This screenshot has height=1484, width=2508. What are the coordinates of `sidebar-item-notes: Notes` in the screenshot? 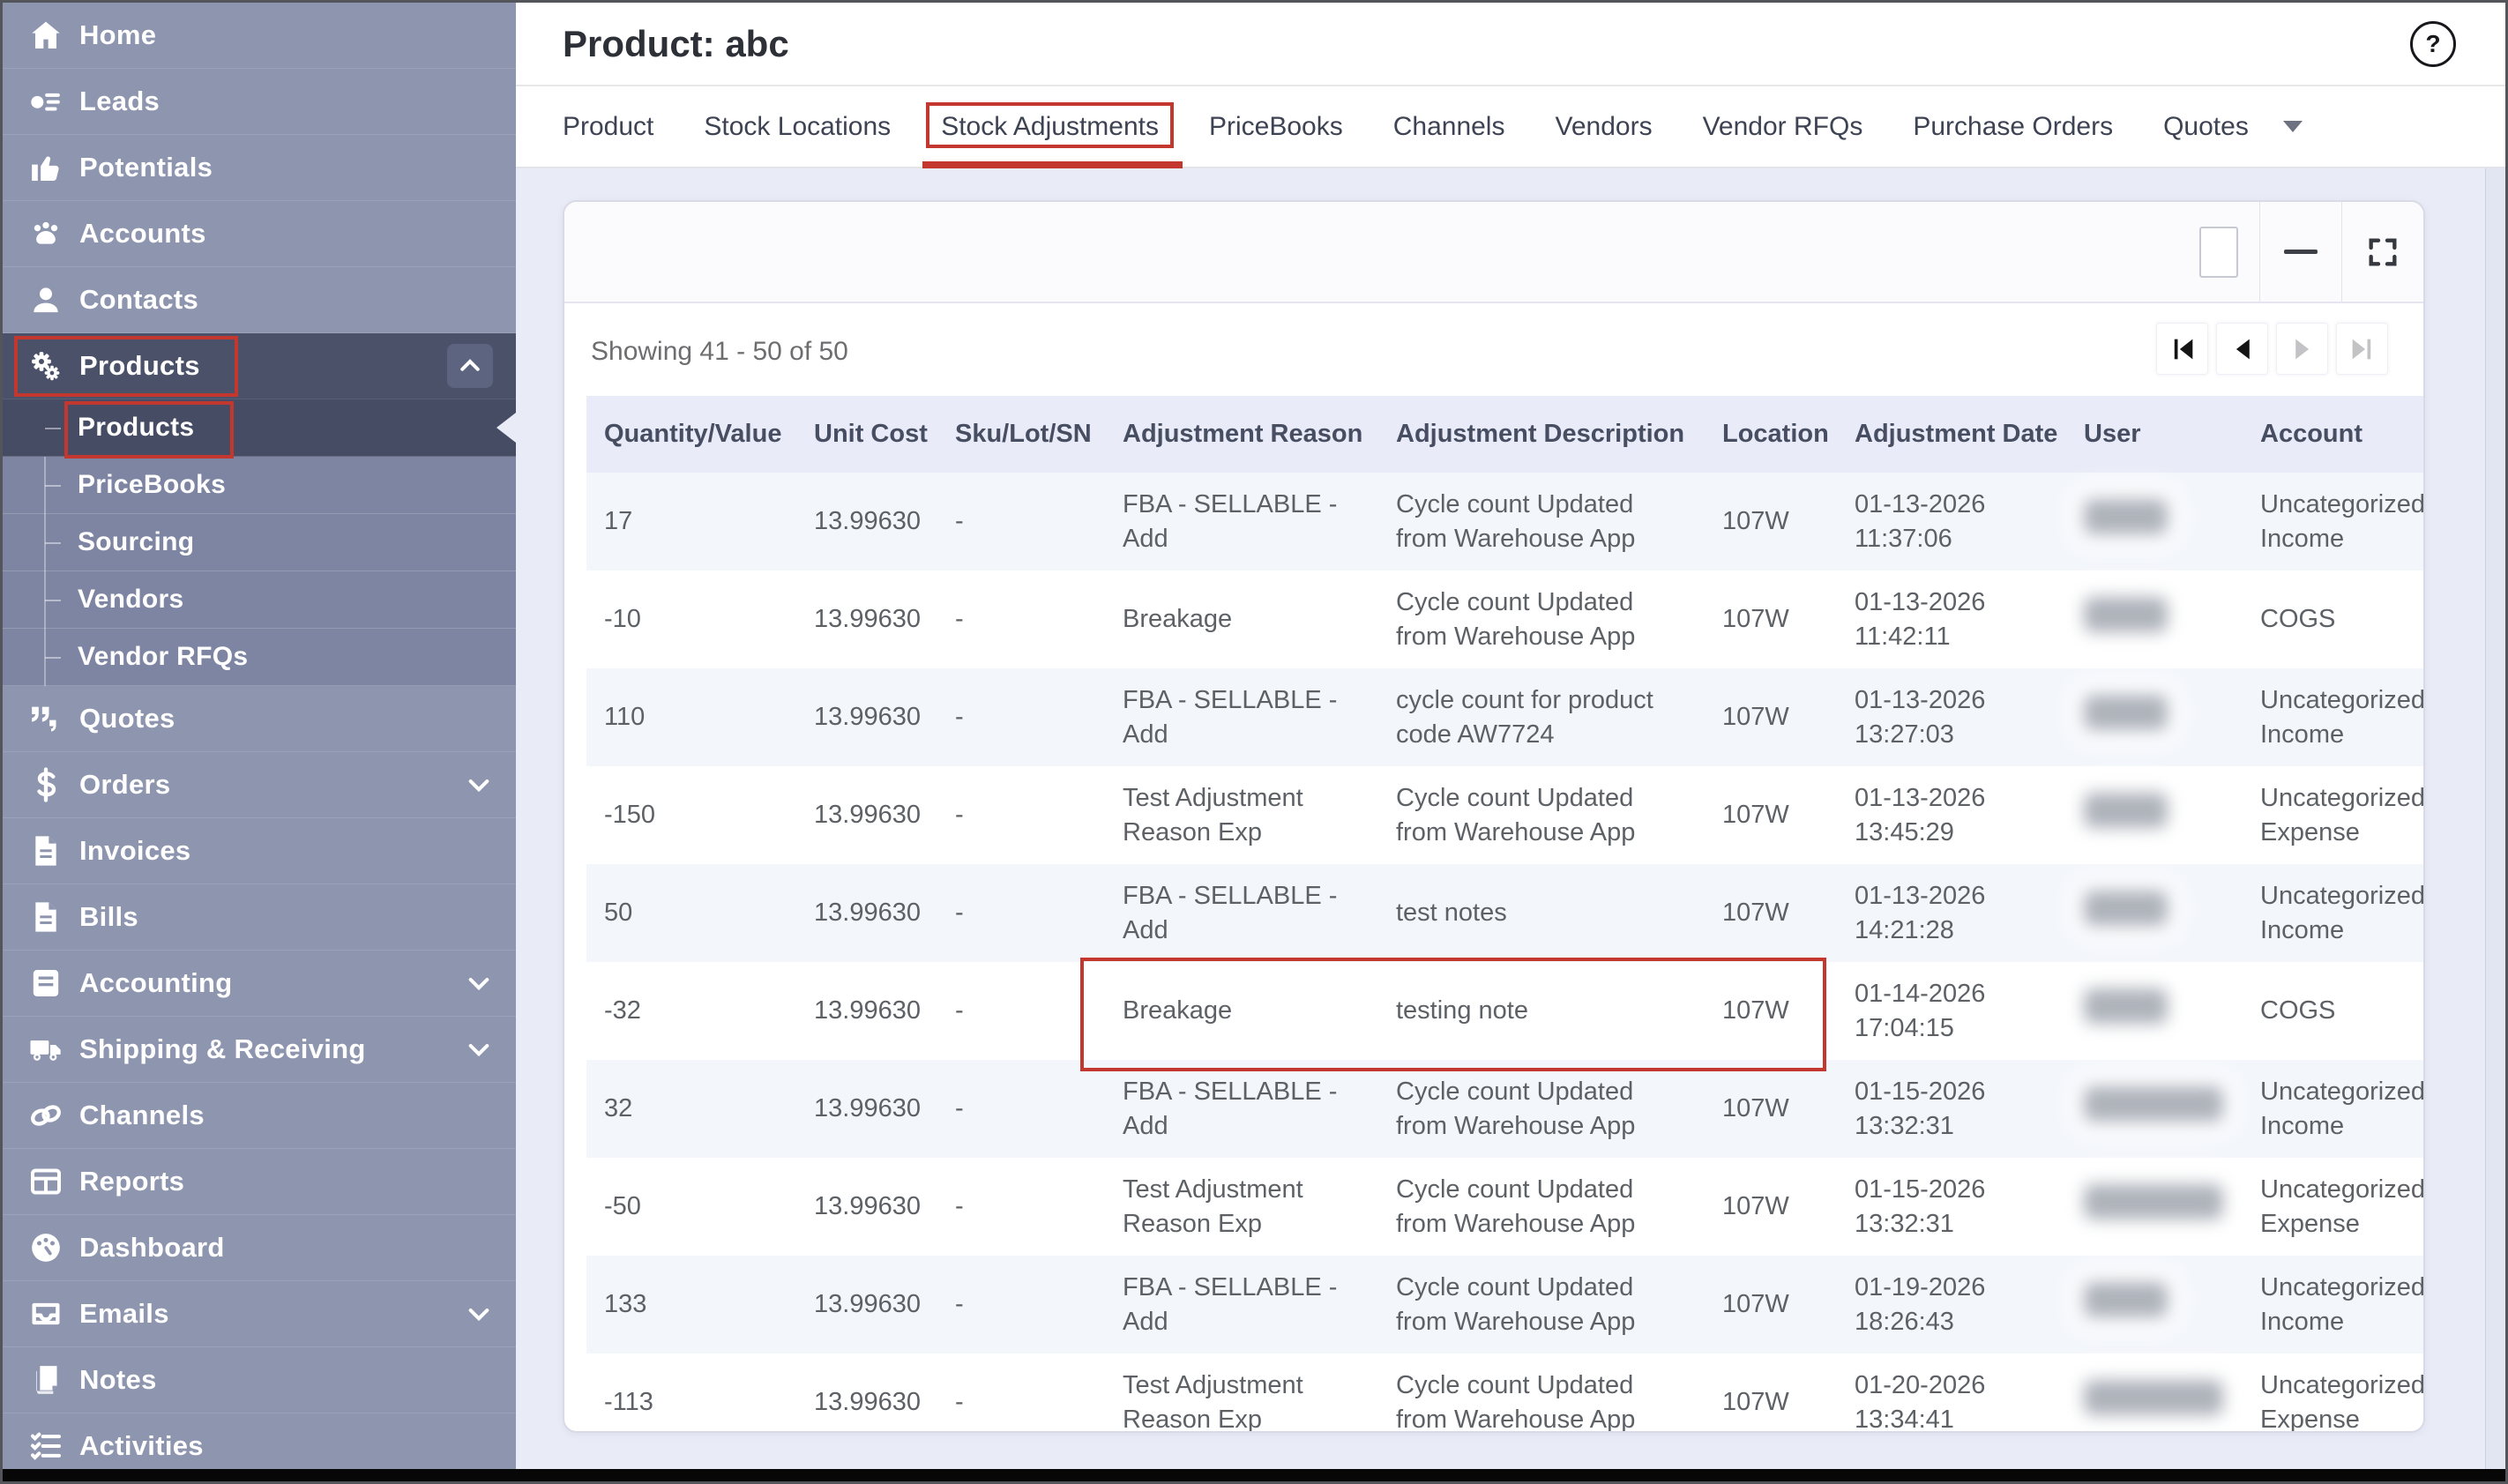 It's located at (259, 1380).